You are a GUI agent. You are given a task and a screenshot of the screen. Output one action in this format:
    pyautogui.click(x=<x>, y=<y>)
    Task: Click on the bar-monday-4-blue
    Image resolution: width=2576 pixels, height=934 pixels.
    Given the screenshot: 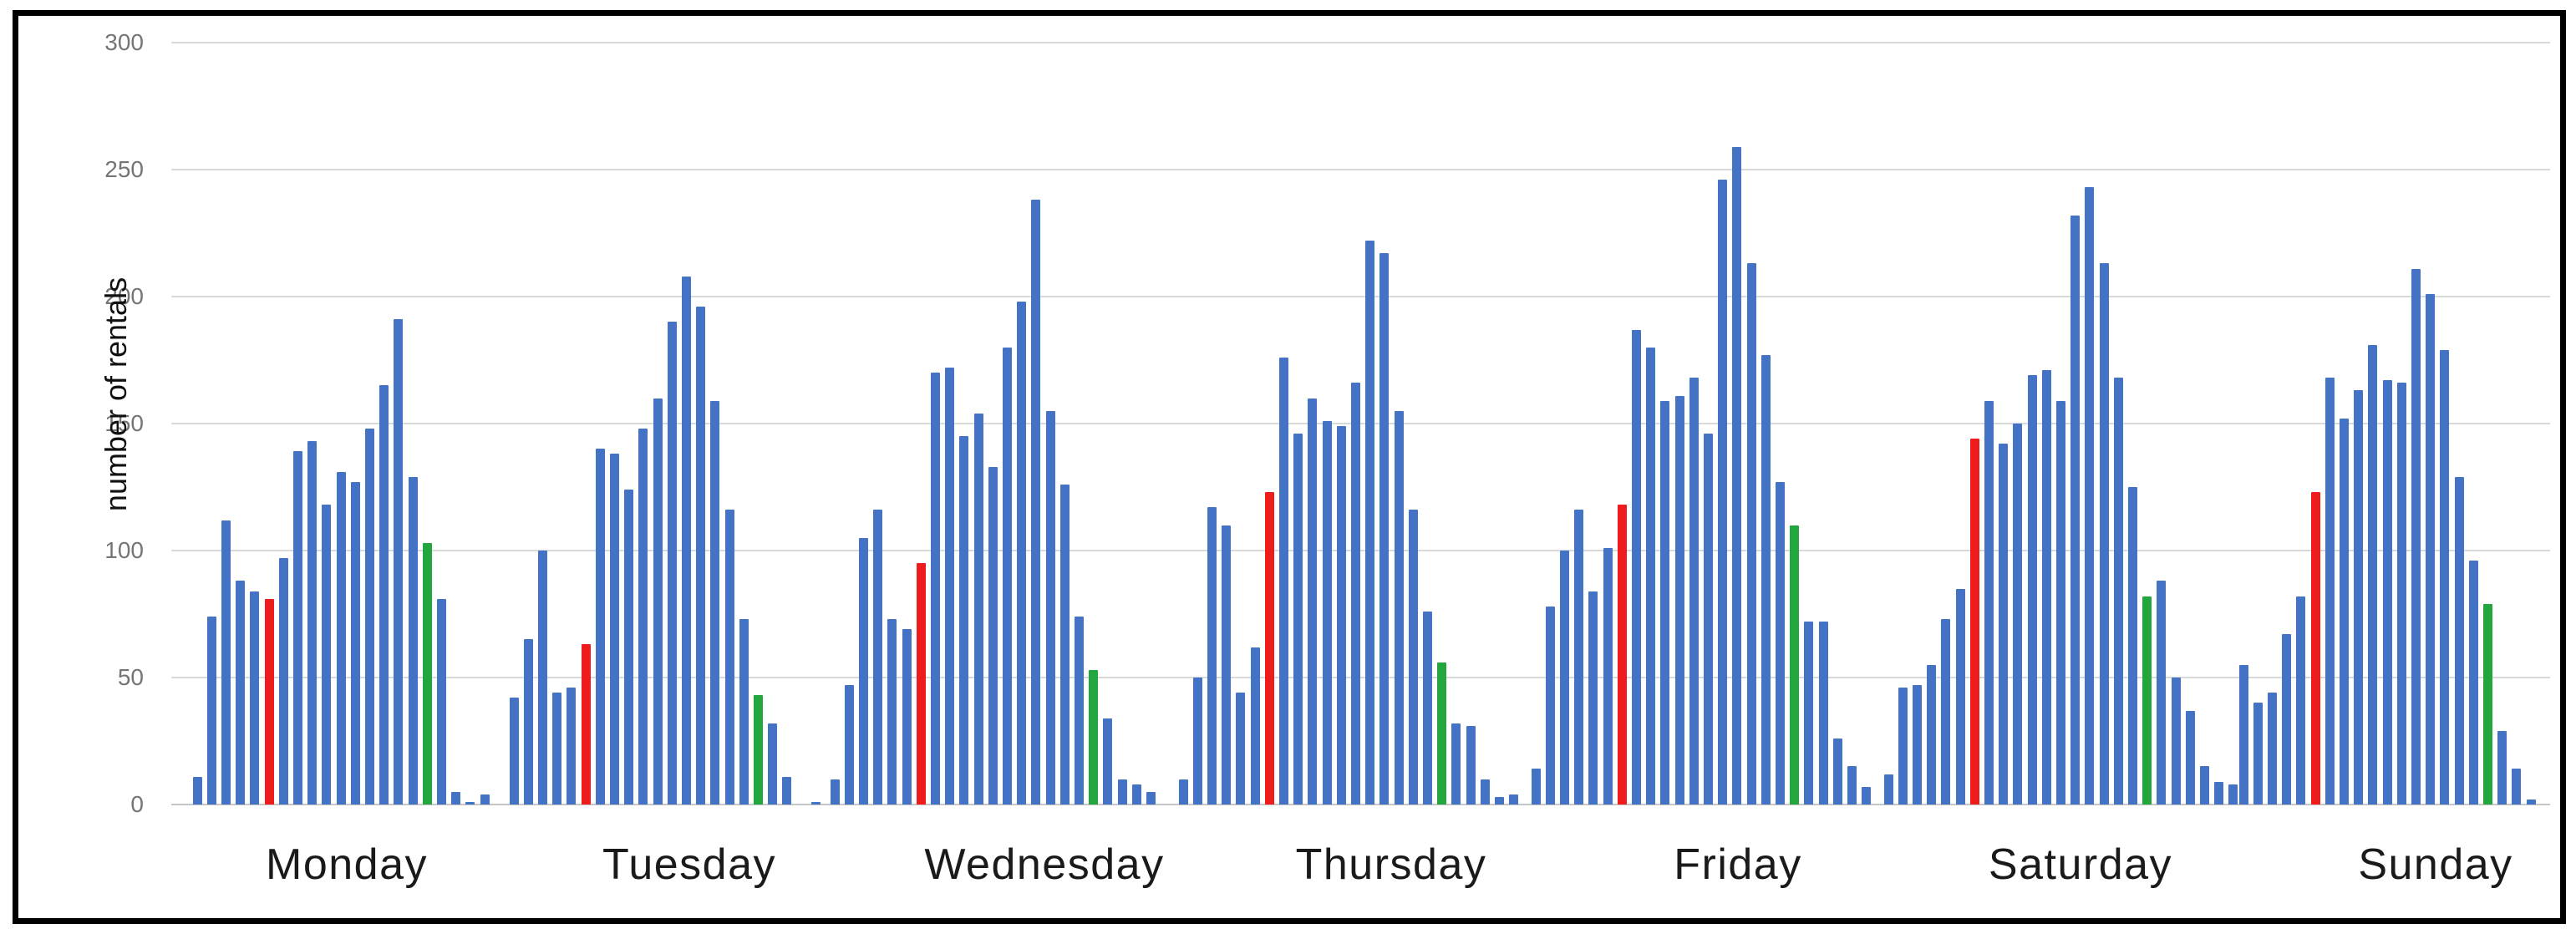 What is the action you would take?
    pyautogui.click(x=255, y=698)
    